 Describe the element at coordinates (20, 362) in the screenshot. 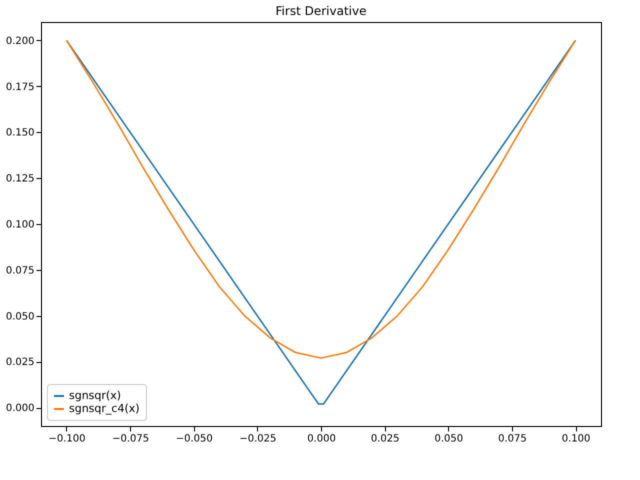

I see `y-tick-label: 0.025` at that location.